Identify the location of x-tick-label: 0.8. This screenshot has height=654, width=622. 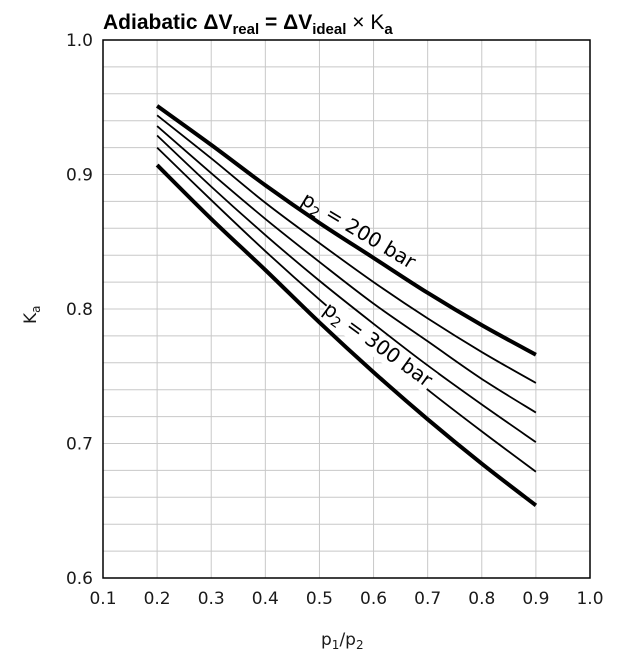
(481, 599).